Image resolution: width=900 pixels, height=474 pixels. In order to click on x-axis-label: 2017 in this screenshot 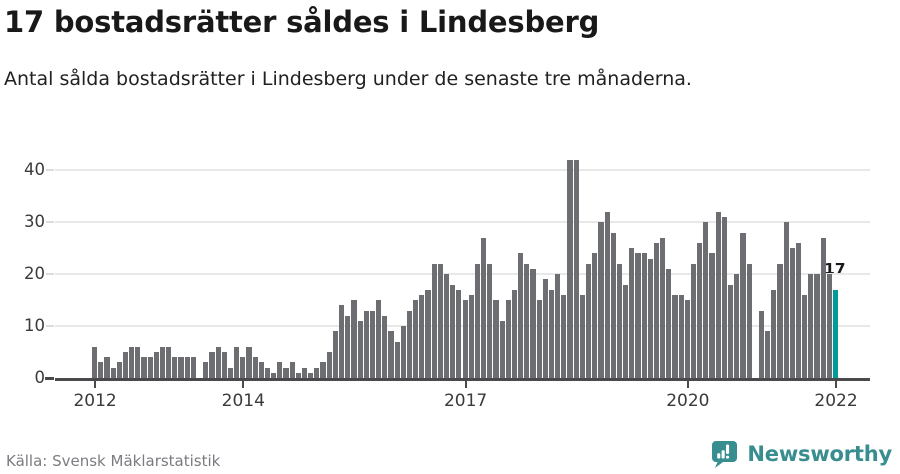, I will do `click(465, 401)`.